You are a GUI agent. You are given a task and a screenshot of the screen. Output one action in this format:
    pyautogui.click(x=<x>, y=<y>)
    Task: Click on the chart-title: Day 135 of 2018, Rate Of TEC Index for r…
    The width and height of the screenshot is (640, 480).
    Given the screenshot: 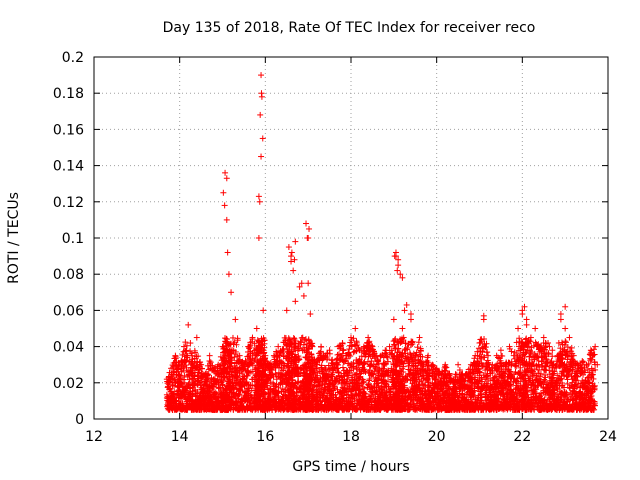 What is the action you would take?
    pyautogui.click(x=349, y=28)
    